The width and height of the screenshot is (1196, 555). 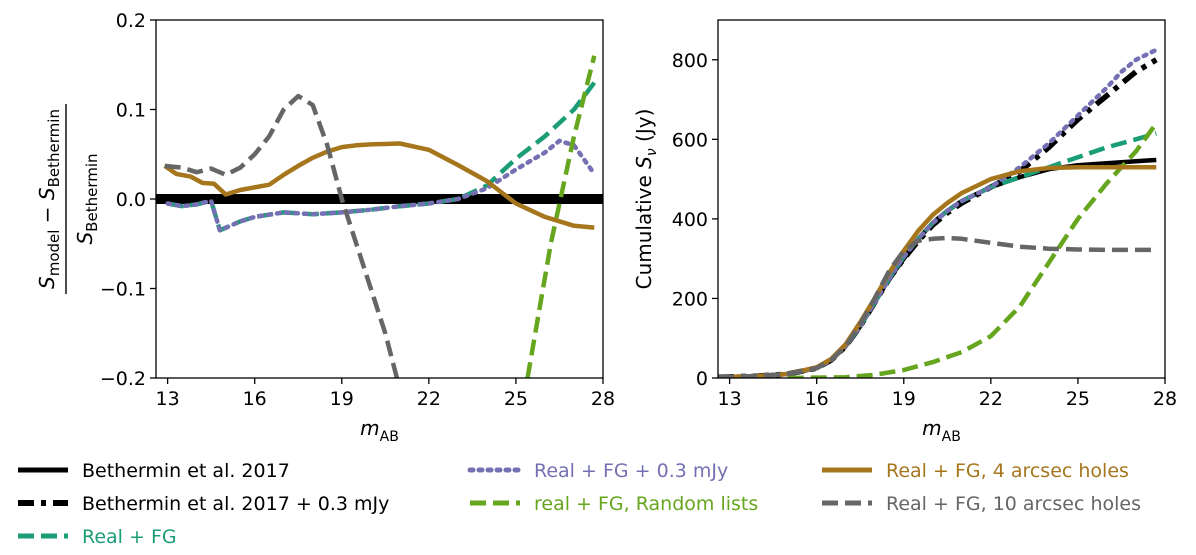 I want to click on legend-label-real_fg: Real + FG, so click(x=129, y=537).